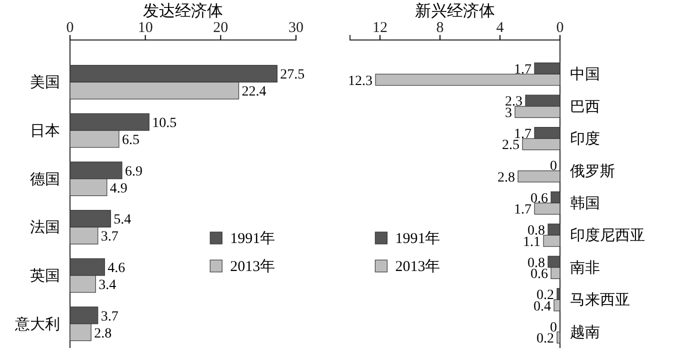 The image size is (680, 358). Describe the element at coordinates (531, 242) in the screenshot. I see `data-label: 1.1` at that location.